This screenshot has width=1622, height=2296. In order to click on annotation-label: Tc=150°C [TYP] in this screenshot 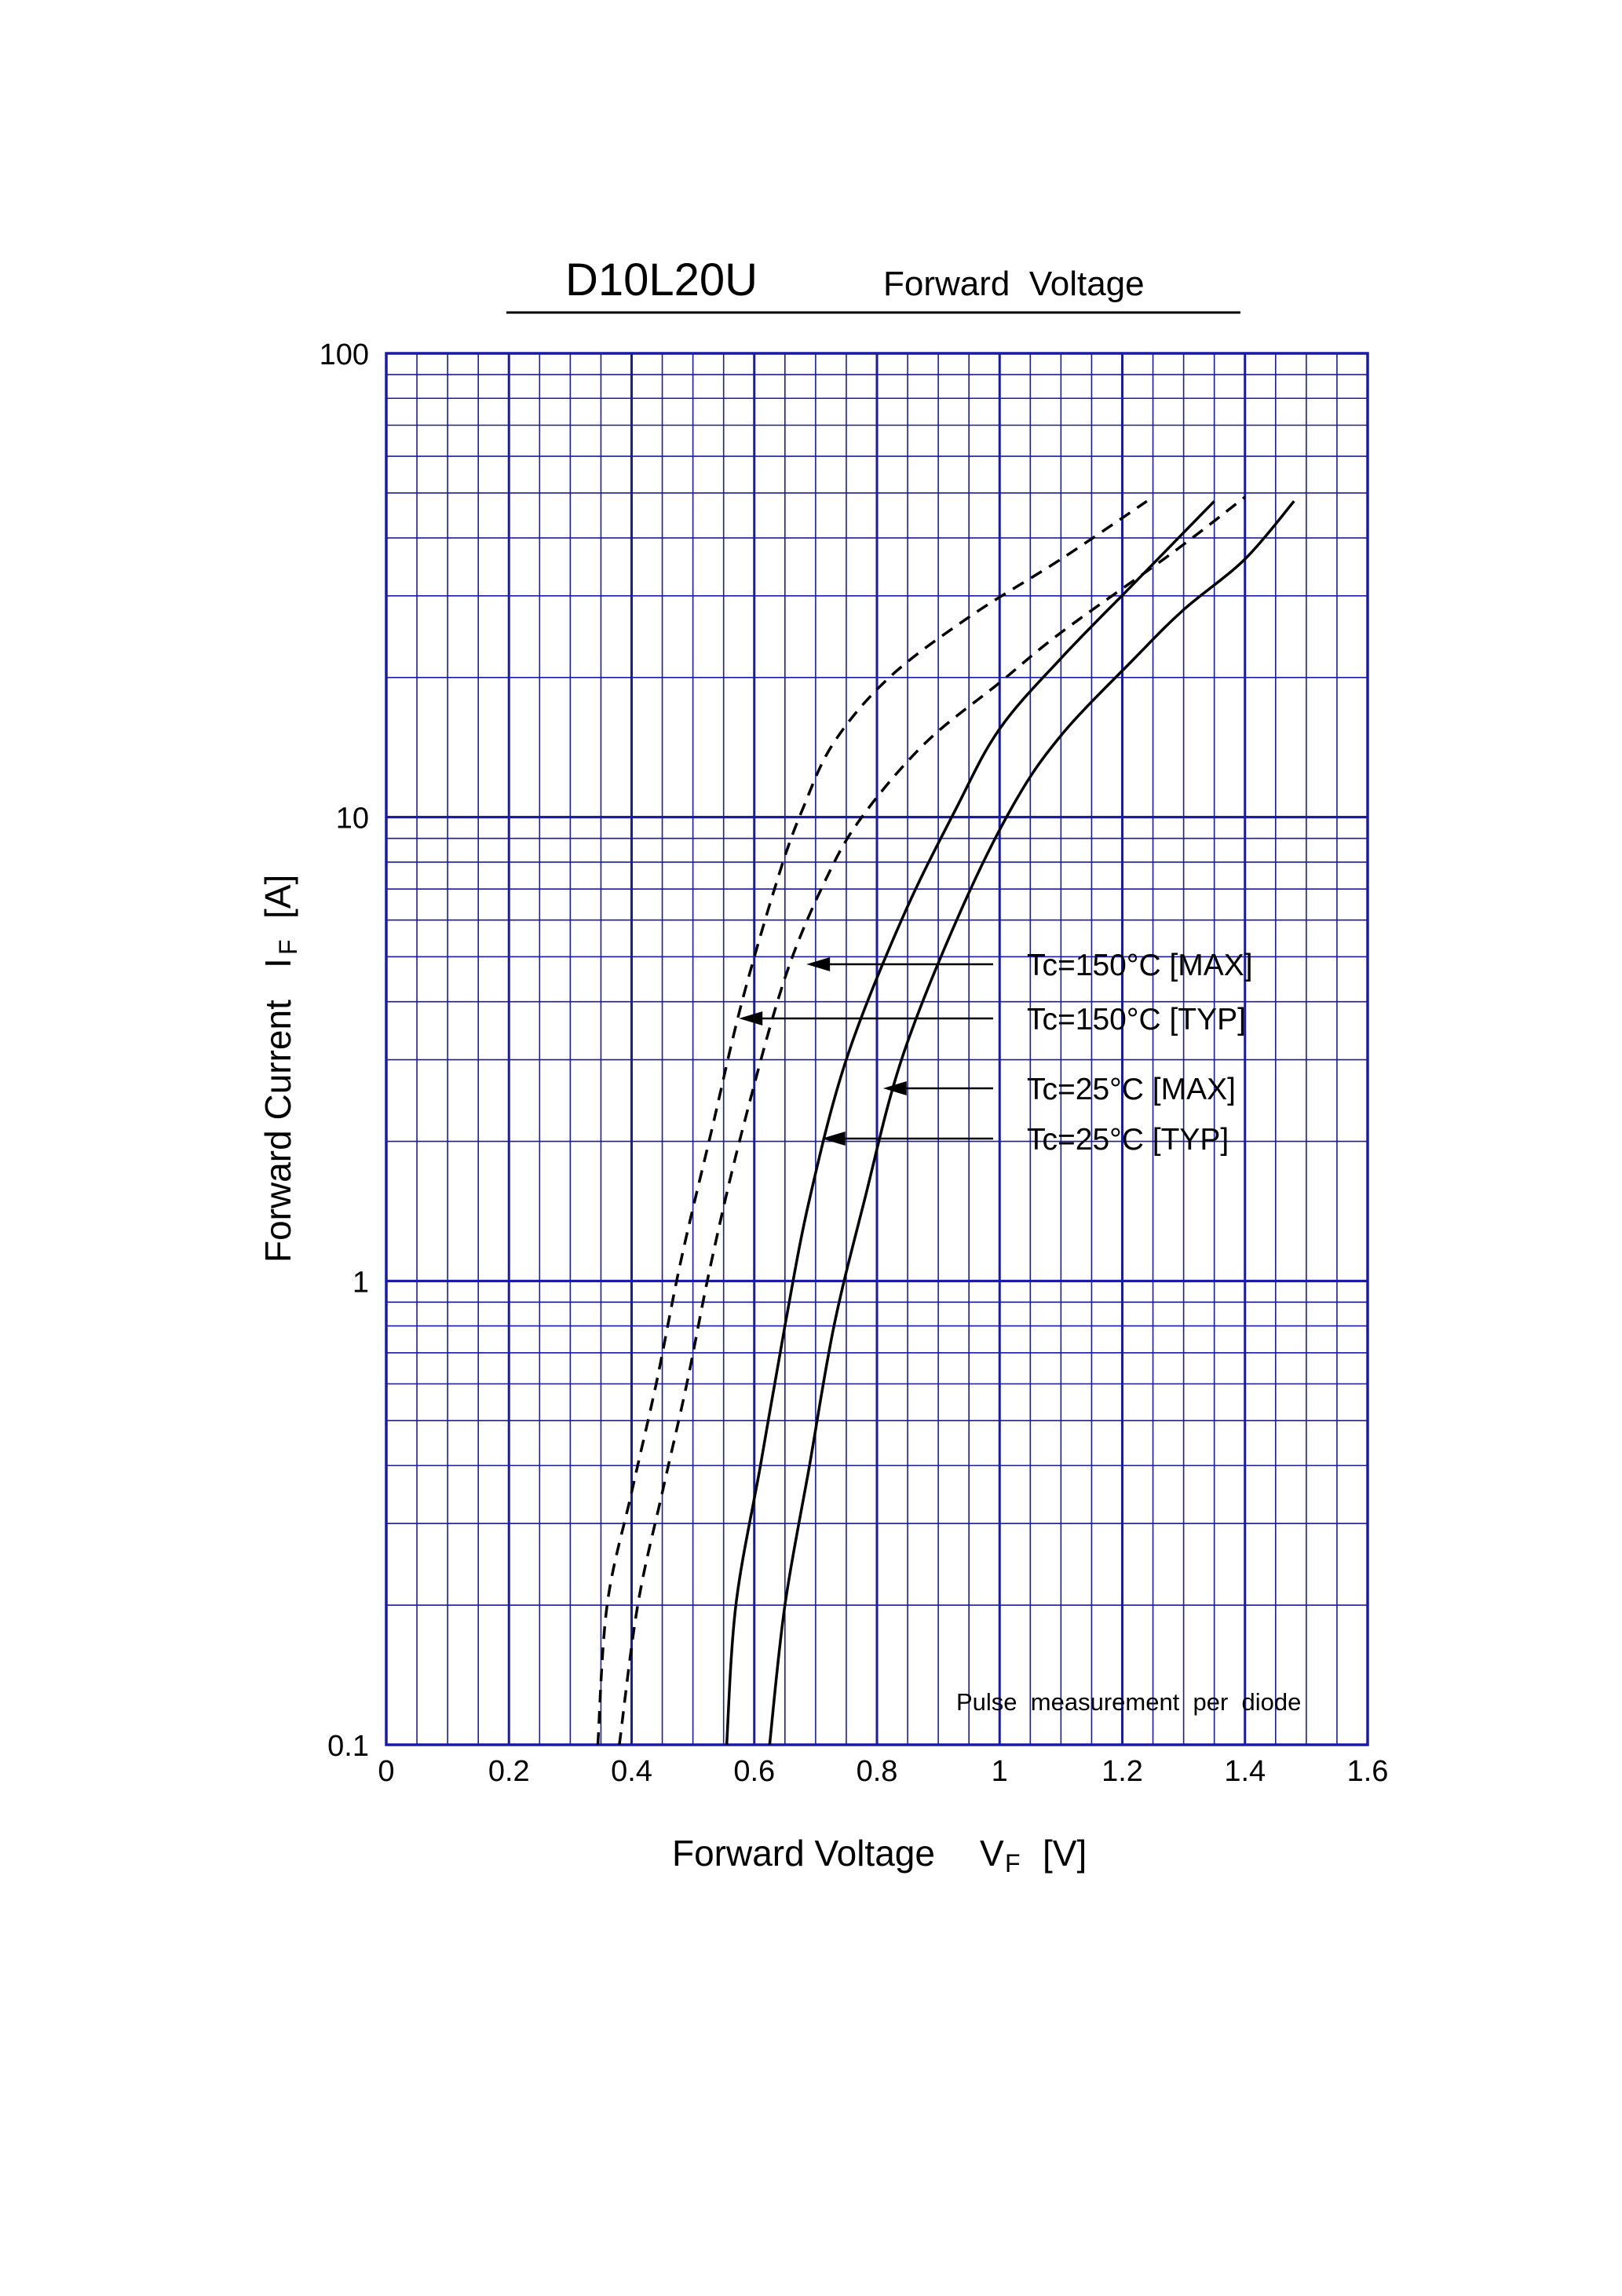, I will do `click(1136, 1020)`.